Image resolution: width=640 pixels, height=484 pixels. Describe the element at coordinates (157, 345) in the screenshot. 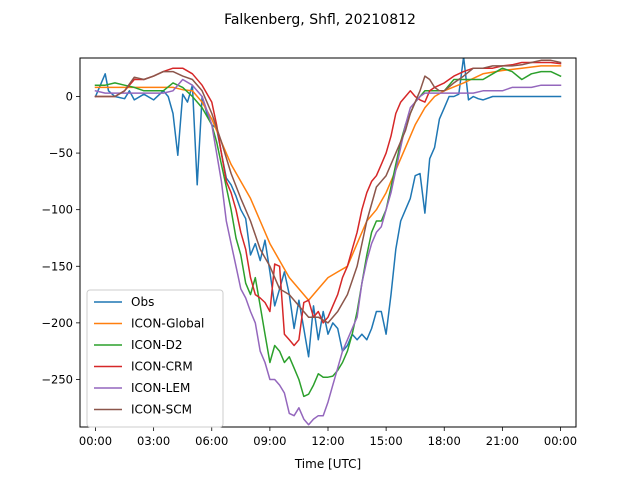

I see `legend-label: ICON-D2` at that location.